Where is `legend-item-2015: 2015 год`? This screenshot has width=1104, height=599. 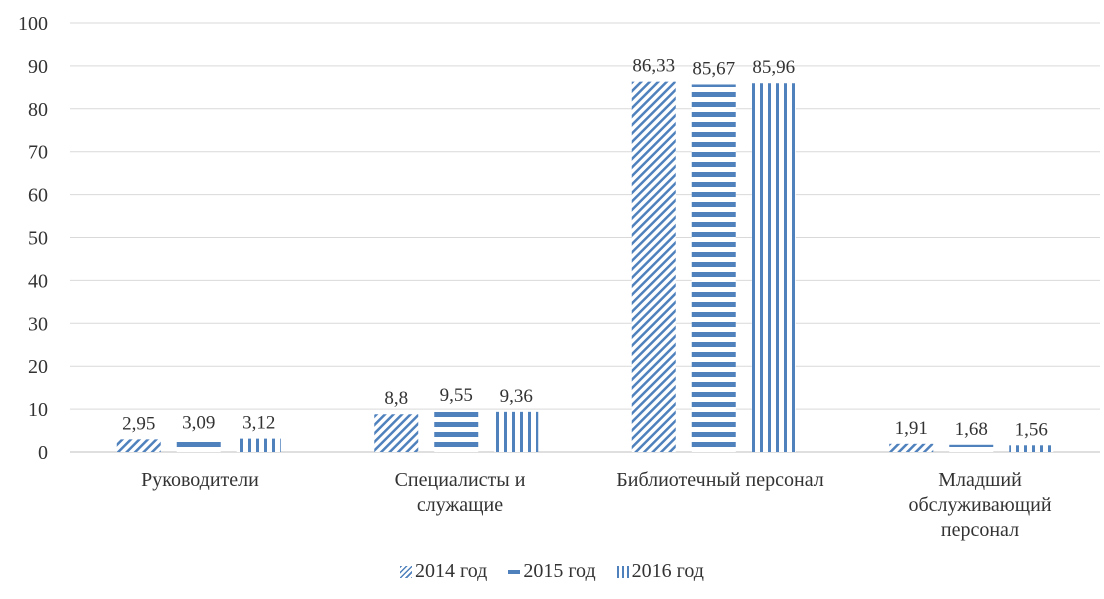
legend-item-2015: 2015 год is located at coordinates (552, 571).